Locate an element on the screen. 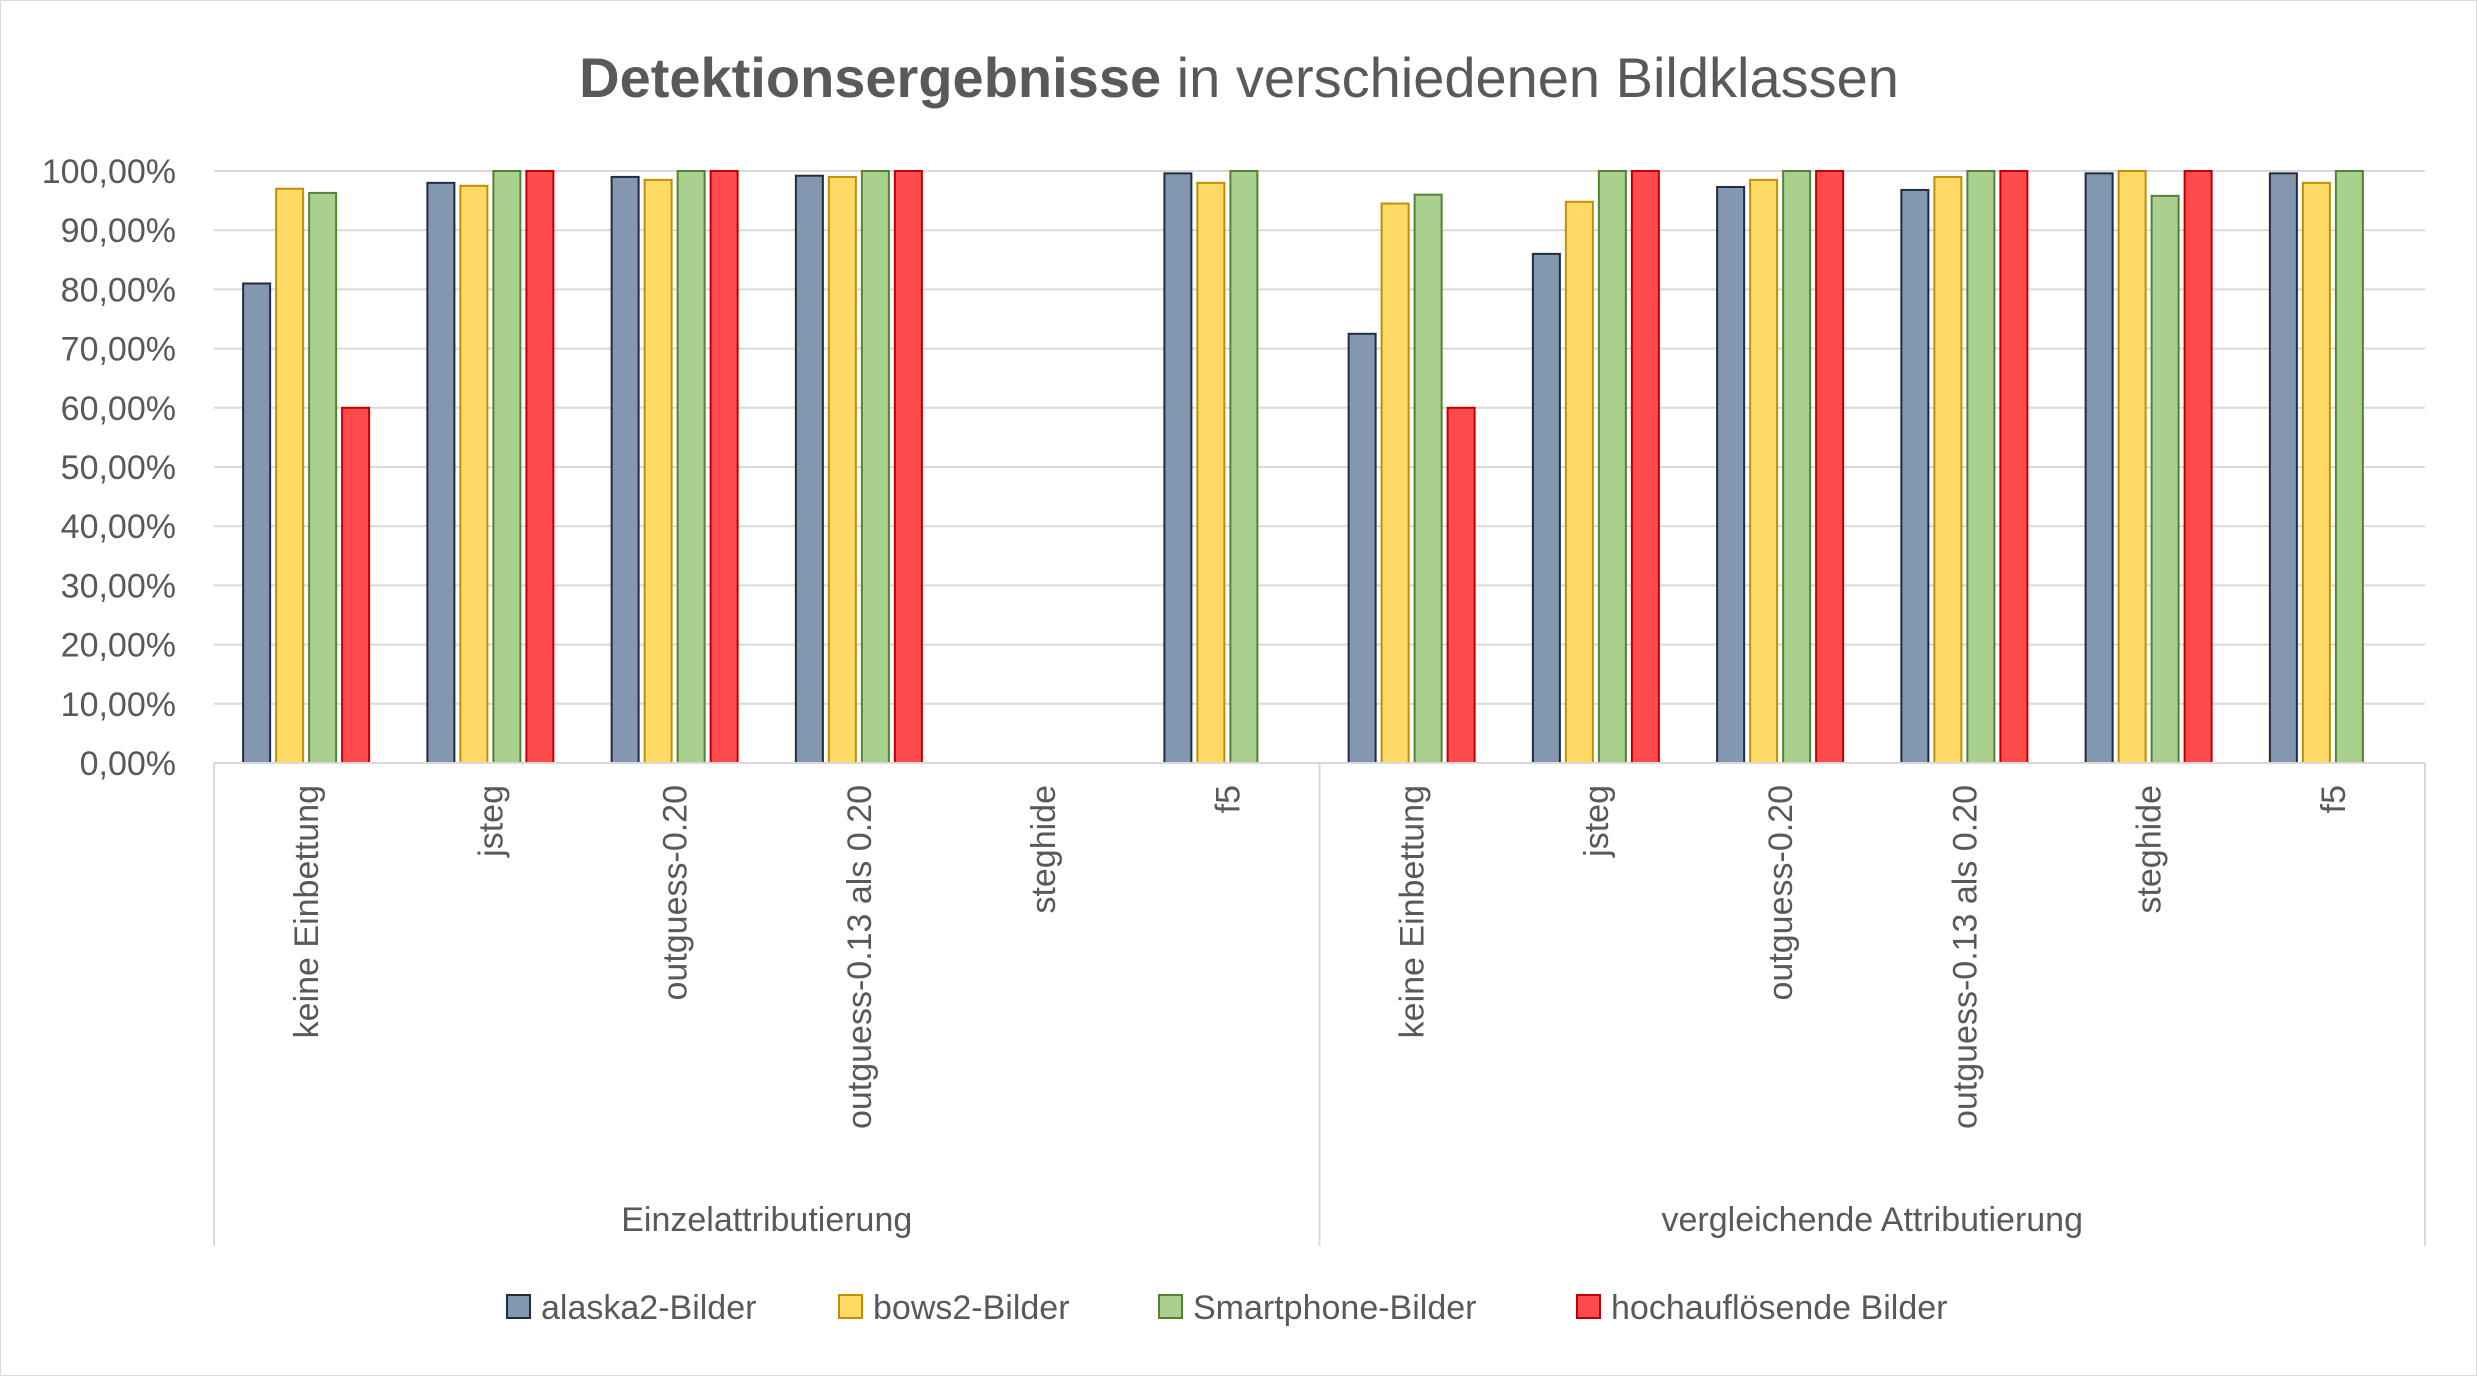  legend-label: hochauflösende Bilder is located at coordinates (1779, 1308).